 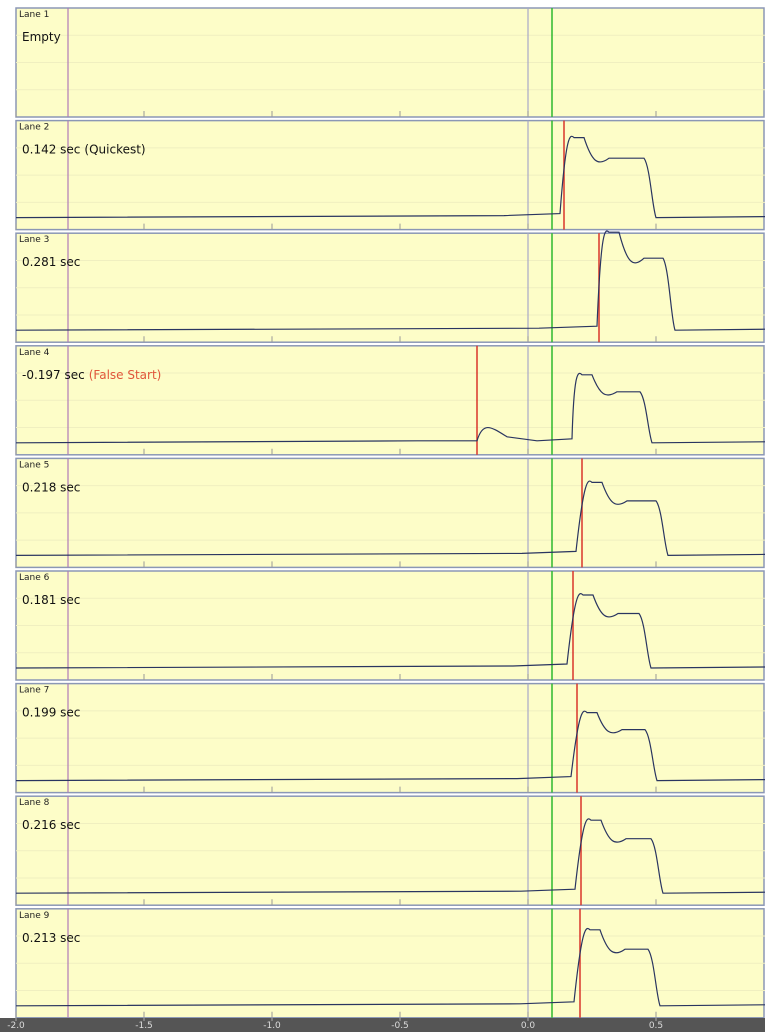 I want to click on result-time: 0.218 sec, so click(x=51, y=487).